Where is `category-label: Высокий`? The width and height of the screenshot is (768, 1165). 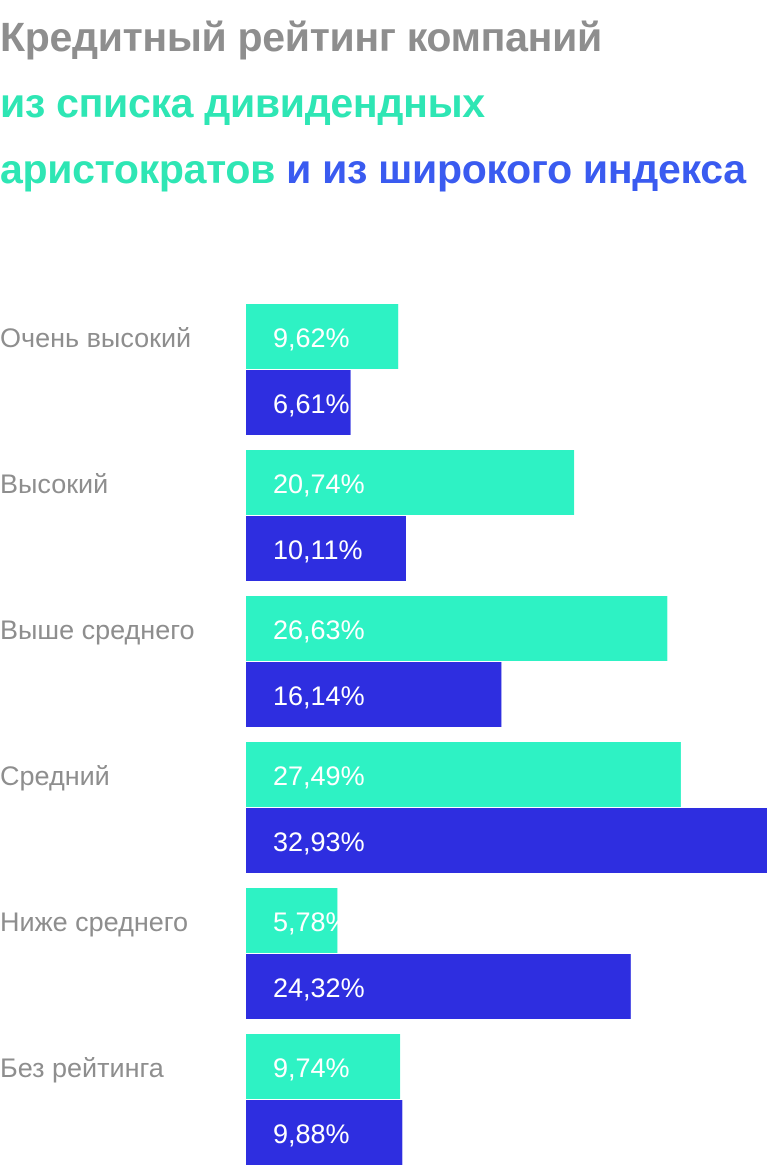
category-label: Высокий is located at coordinates (54, 484).